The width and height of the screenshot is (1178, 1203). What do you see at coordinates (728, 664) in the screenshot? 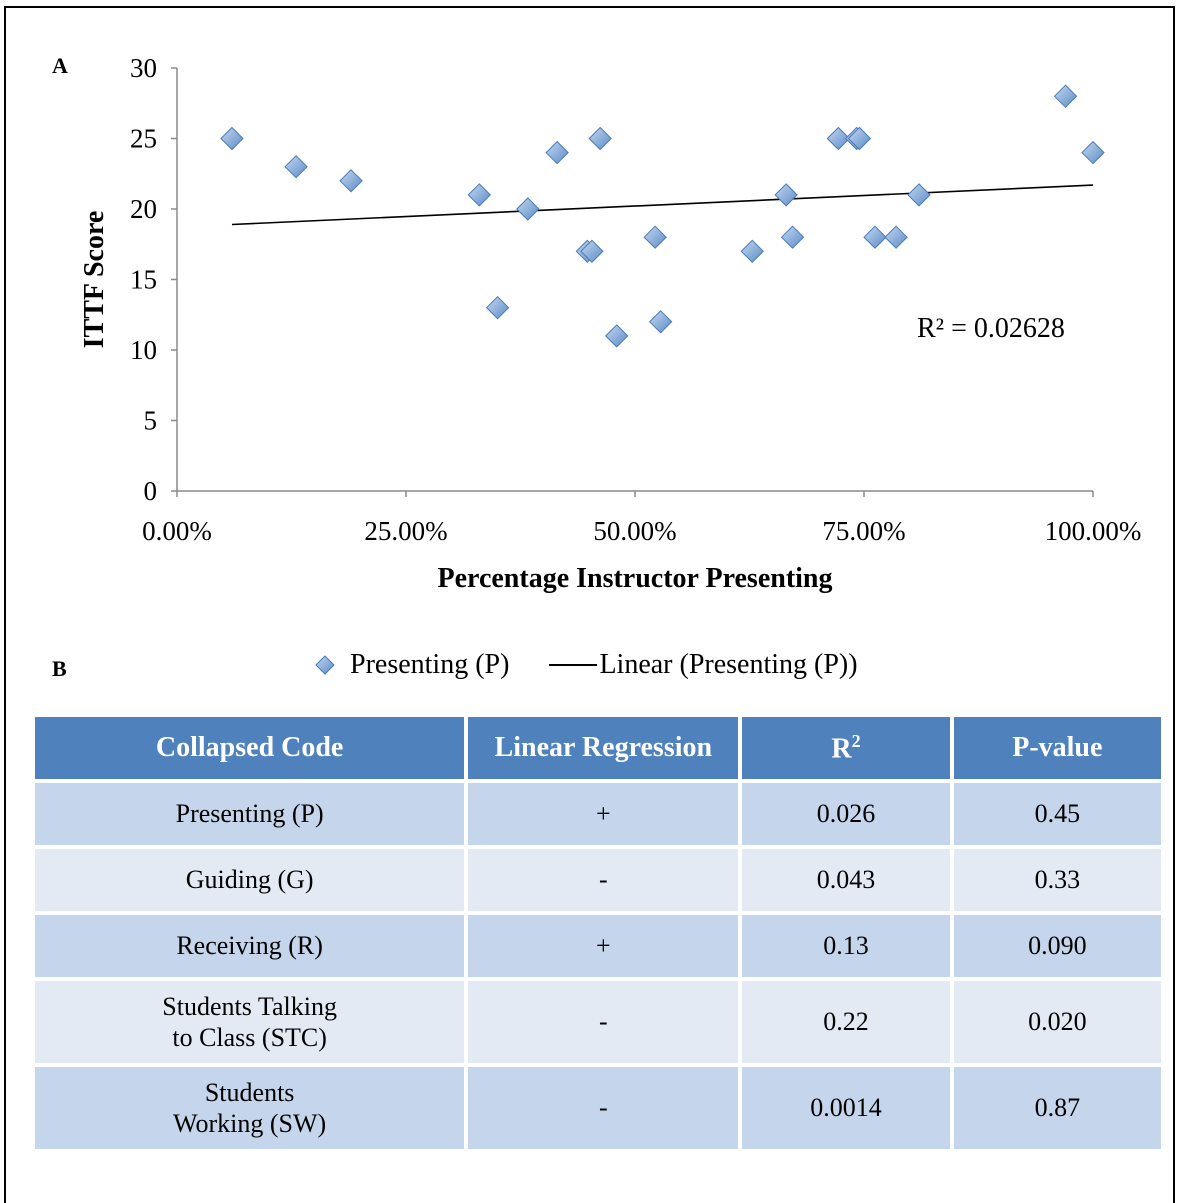
I see `legend-label-linear: Linear (Presenting (P))` at bounding box center [728, 664].